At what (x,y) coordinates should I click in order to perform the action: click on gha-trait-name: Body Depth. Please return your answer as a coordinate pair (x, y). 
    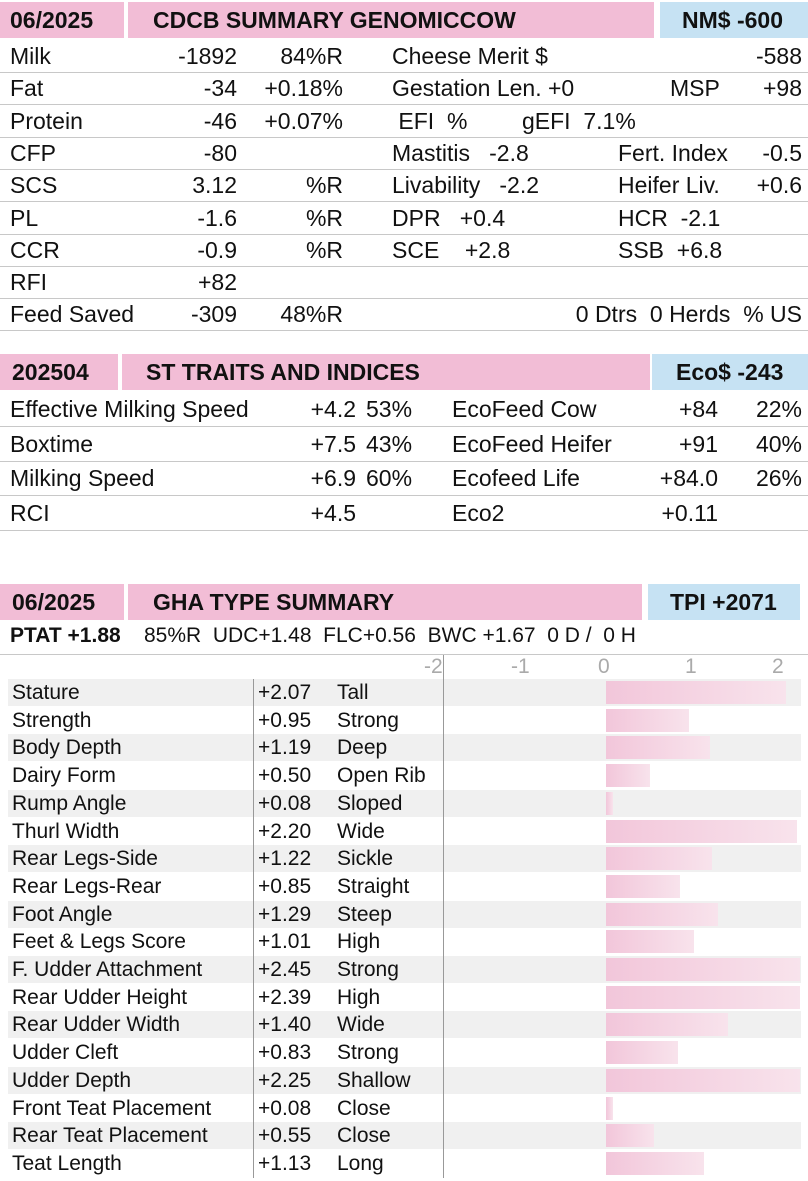
    Looking at the image, I should click on (67, 748).